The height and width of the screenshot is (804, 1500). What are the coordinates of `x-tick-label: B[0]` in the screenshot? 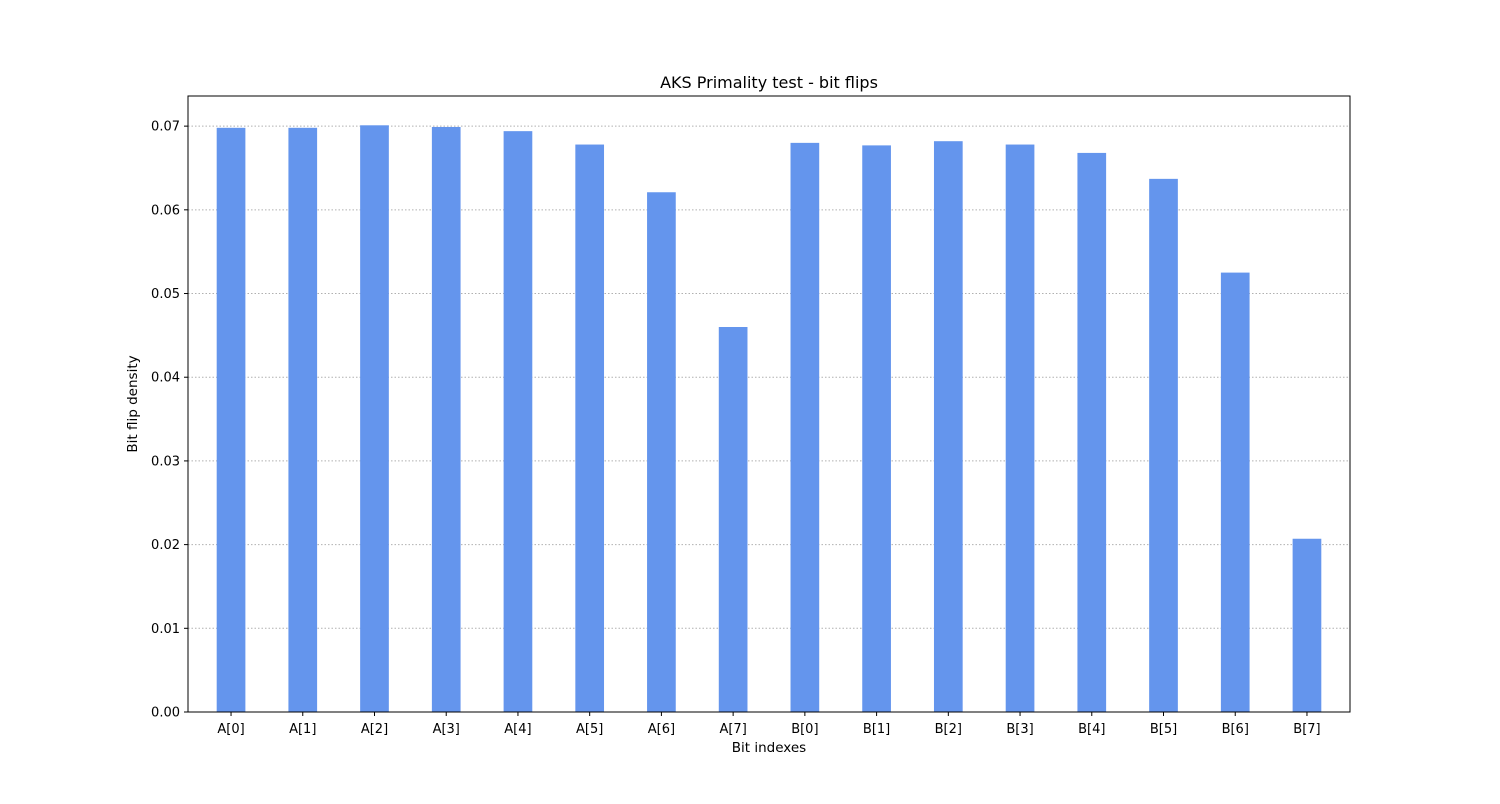 It's located at (804, 729).